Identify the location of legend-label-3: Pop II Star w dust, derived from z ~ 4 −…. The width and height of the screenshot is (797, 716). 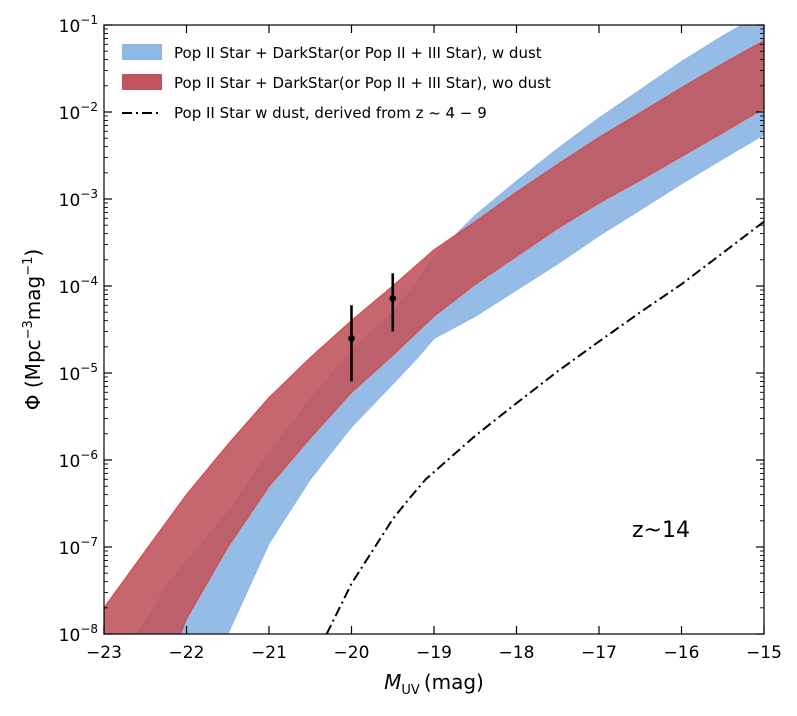
(330, 113).